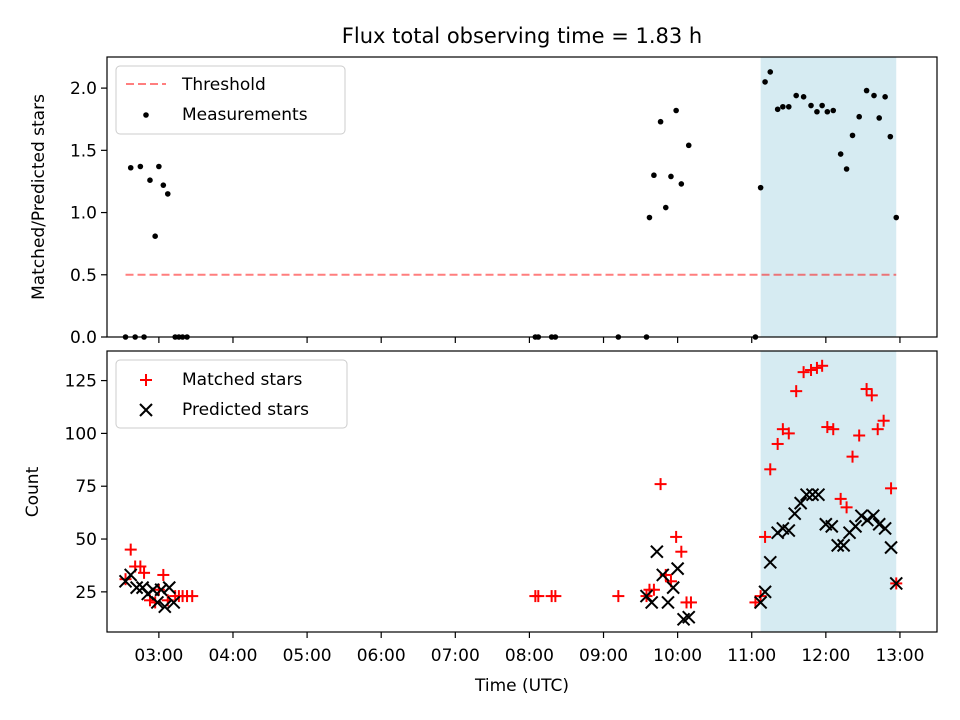 The image size is (960, 720). What do you see at coordinates (828, 491) in the screenshot?
I see `observing-window-shade-bottom` at bounding box center [828, 491].